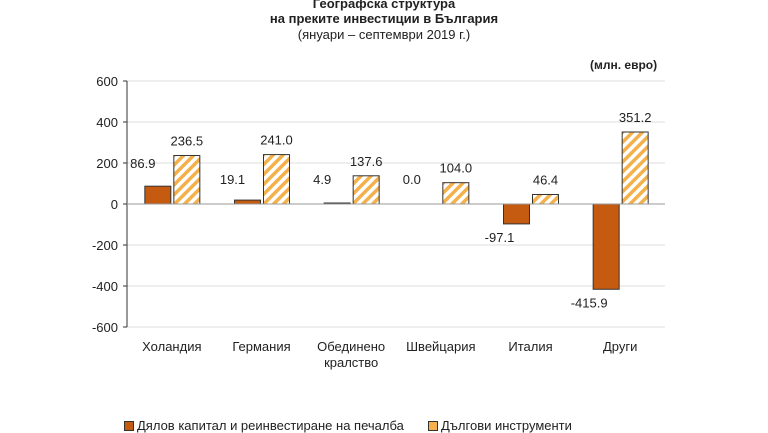 The image size is (768, 433). Describe the element at coordinates (107, 122) in the screenshot. I see `y-tick-label: 400` at that location.